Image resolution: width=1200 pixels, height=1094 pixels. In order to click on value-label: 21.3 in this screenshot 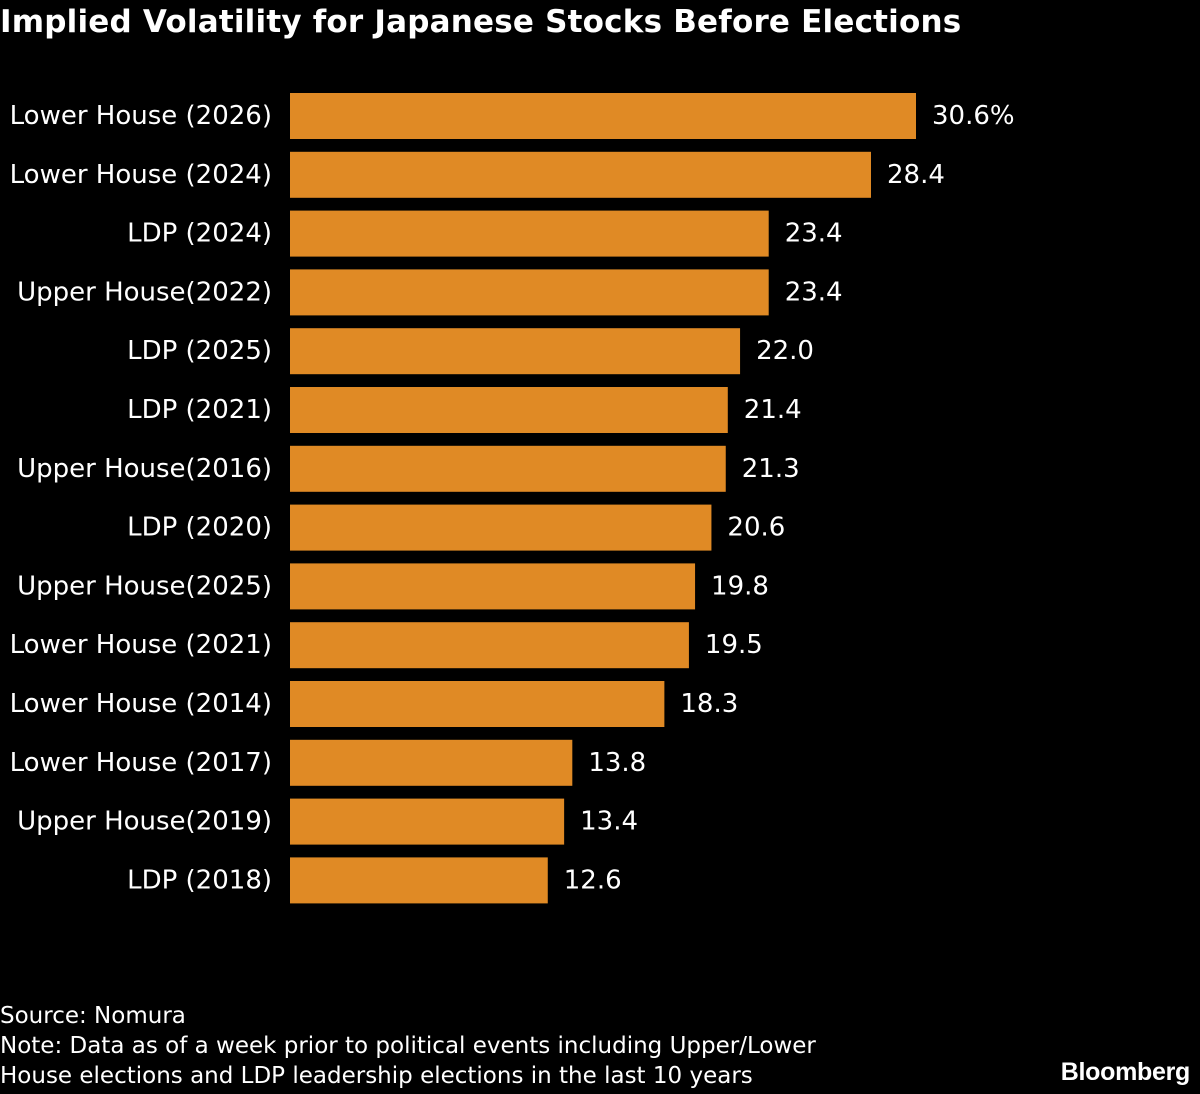, I will do `click(771, 469)`.